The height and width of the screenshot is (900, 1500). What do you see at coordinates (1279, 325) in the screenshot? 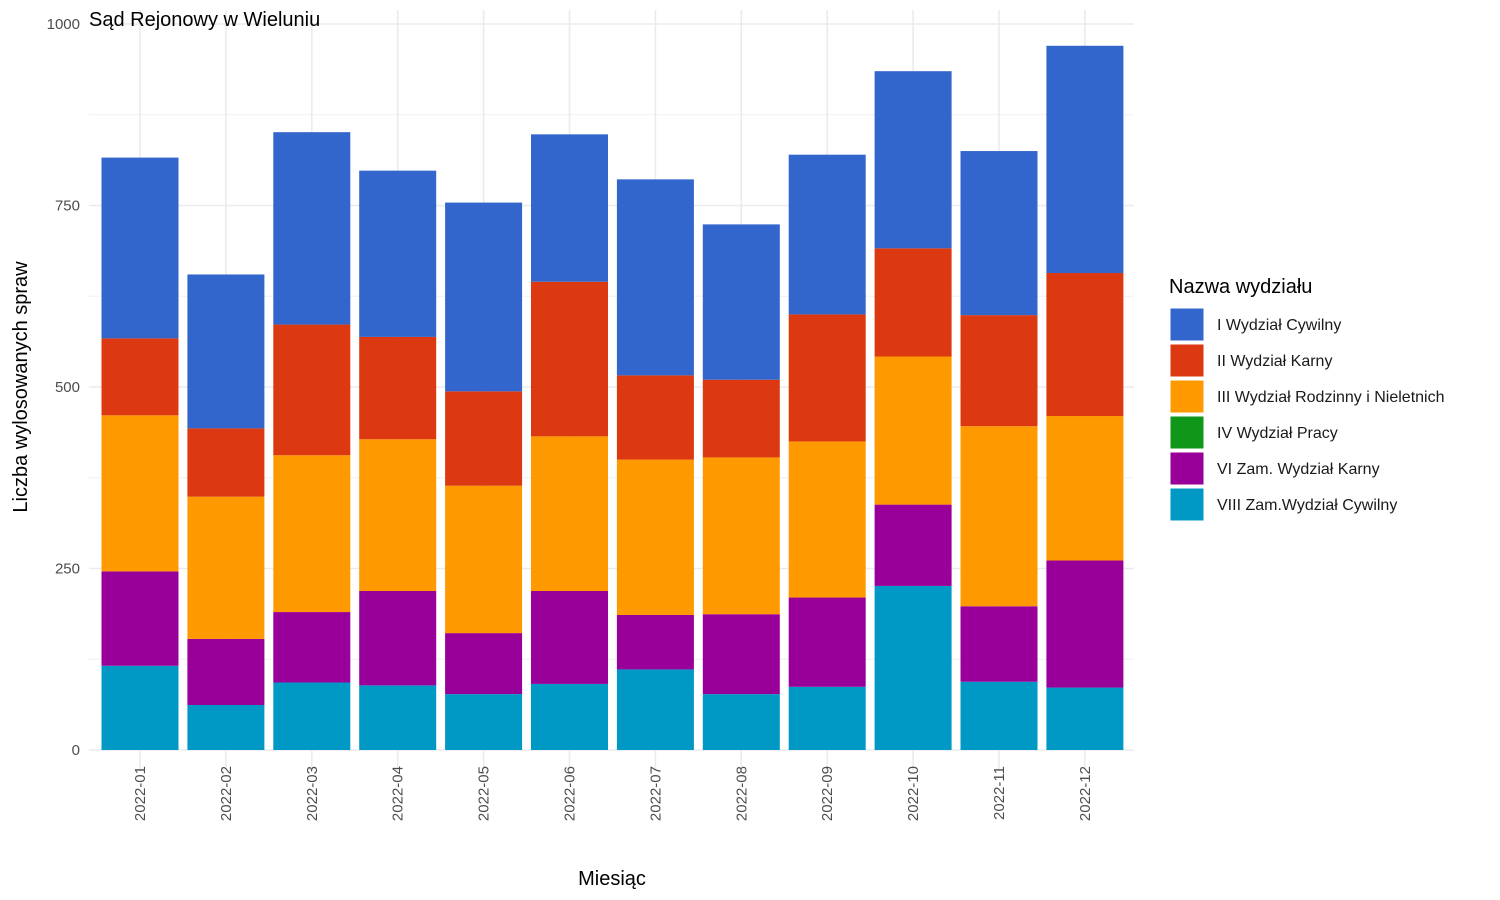
I see `legend-label: I Wydział Cywilny` at bounding box center [1279, 325].